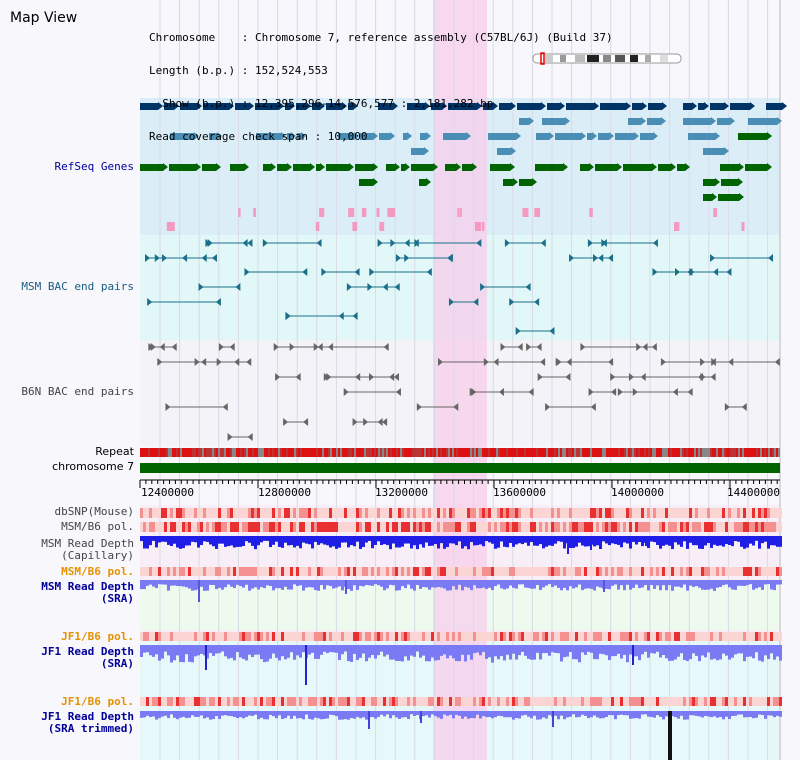  I want to click on track-label-msm-depth-cap-1: MSM Read Depth, so click(87, 543).